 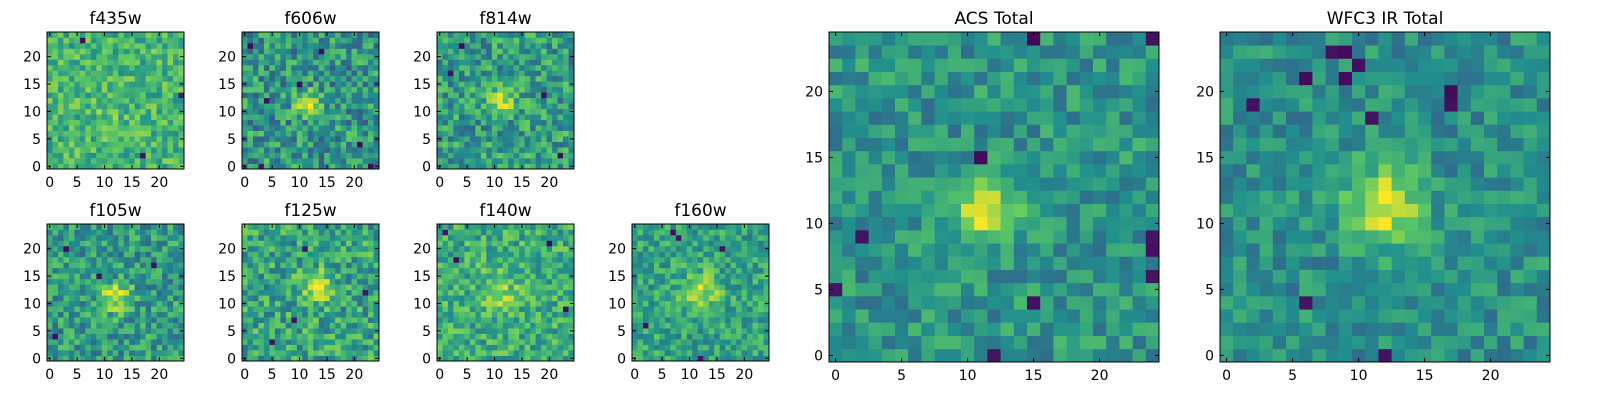 What do you see at coordinates (310, 19) in the screenshot?
I see `panel-title: f606w` at bounding box center [310, 19].